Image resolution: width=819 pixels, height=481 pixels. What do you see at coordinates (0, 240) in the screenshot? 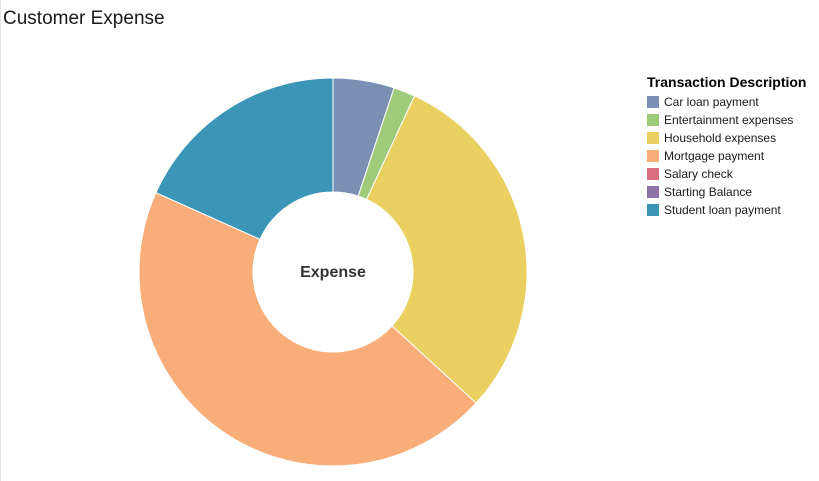
I see `left-border` at bounding box center [0, 240].